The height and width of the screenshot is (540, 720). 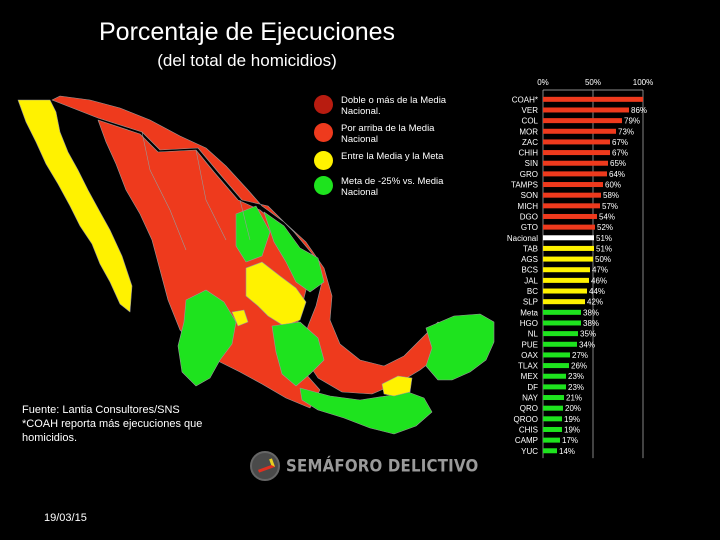 What do you see at coordinates (588, 334) in the screenshot?
I see `value-label: 35%` at bounding box center [588, 334].